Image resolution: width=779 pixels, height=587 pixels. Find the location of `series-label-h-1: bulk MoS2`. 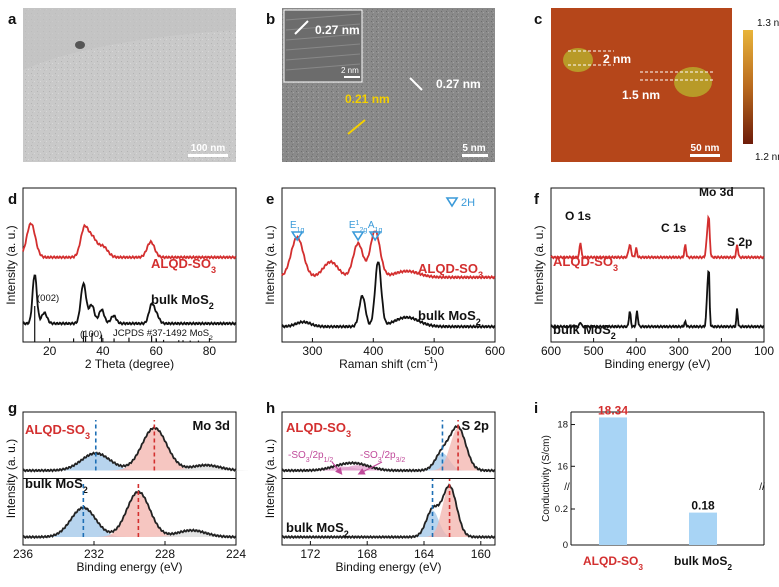

series-label-h-1: bulk MoS2 is located at coordinates (317, 529).